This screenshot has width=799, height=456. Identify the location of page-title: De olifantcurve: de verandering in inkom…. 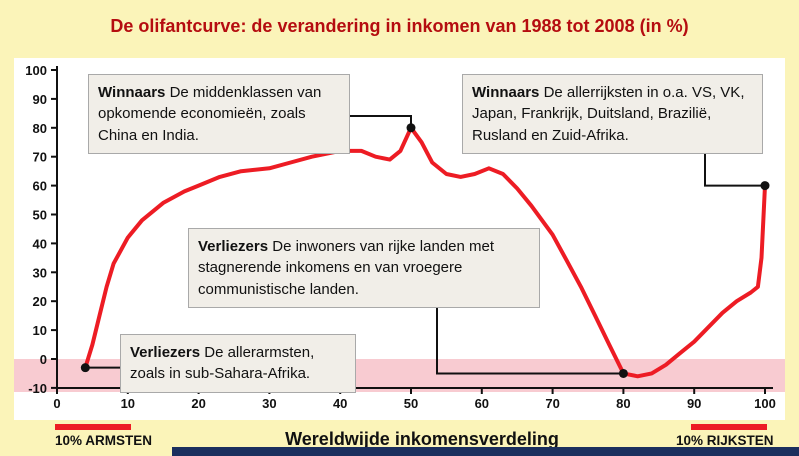
(399, 26).